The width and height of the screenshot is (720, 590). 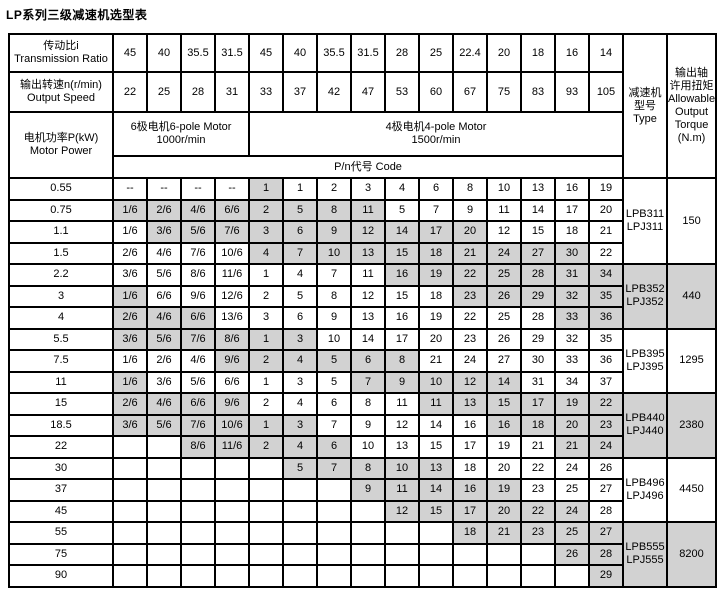 I want to click on table-row: 0.75 1/6 2/6 4/6 6/6 2 5 8 11 5 7 9 11 14 17 20, so click(x=362, y=210).